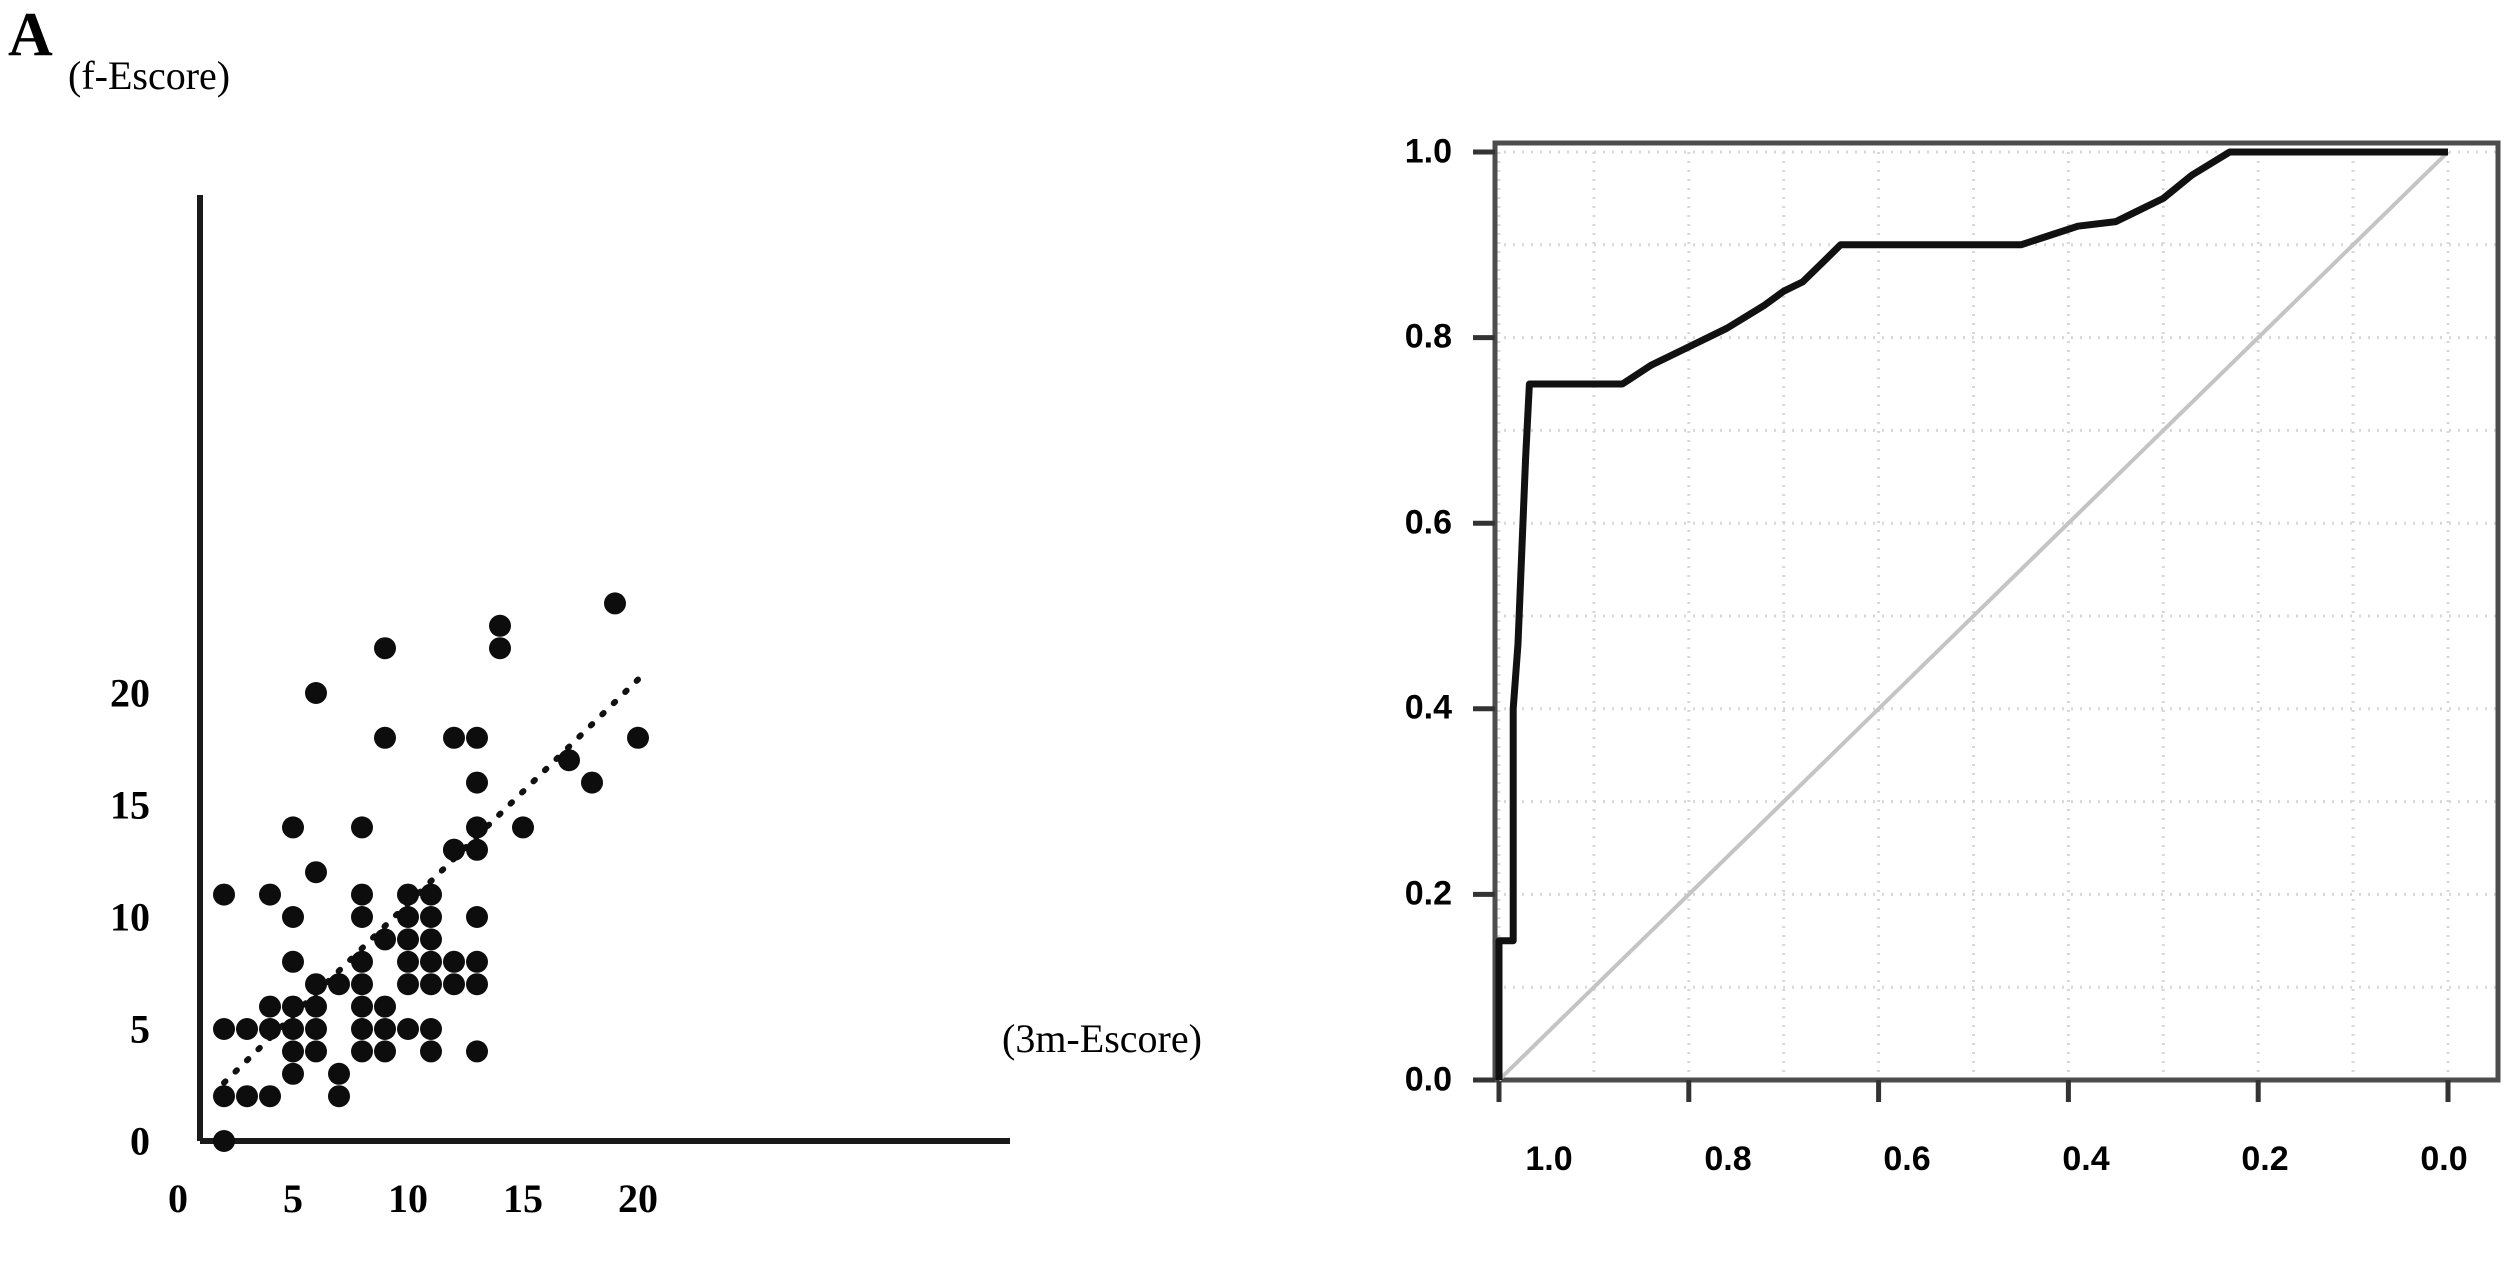 Image resolution: width=2508 pixels, height=1262 pixels. Describe the element at coordinates (1907, 1159) in the screenshot. I see `panel-b-xtick-0.6: 0.6` at that location.